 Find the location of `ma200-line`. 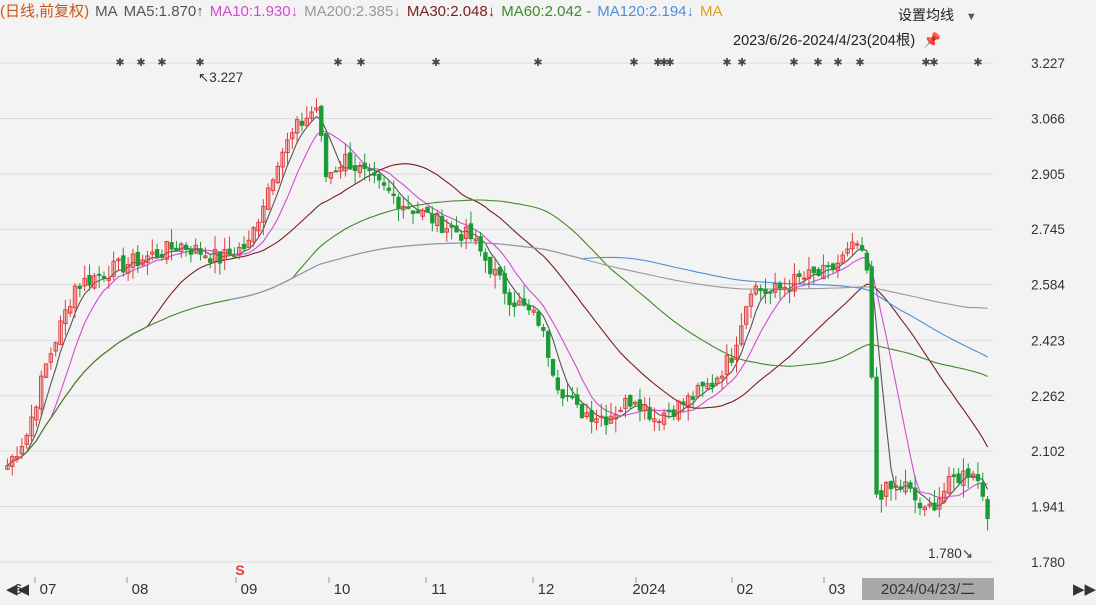

ma200-line is located at coordinates (608, 275).